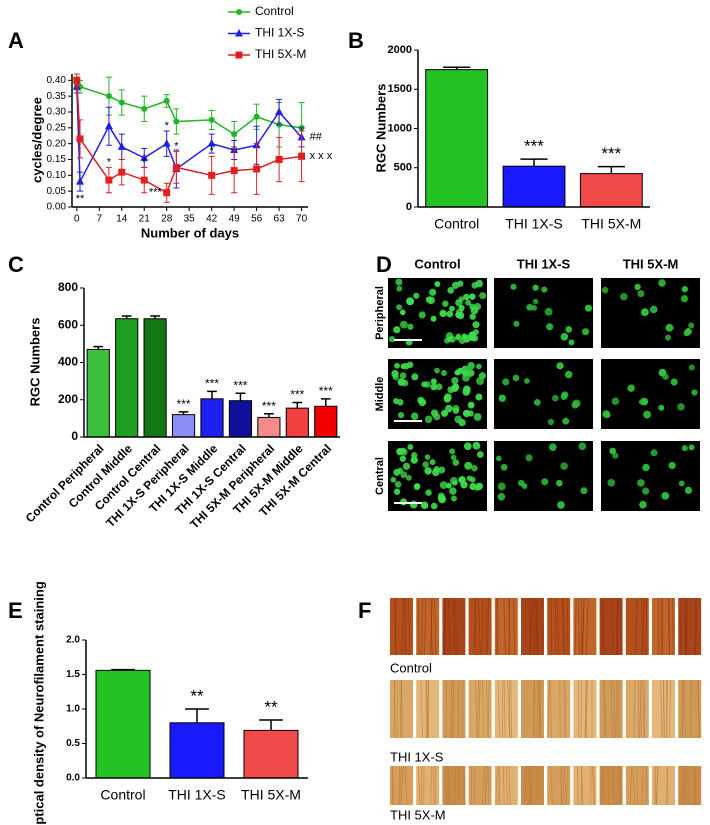 The height and width of the screenshot is (825, 710). Describe the element at coordinates (279, 33) in the screenshot. I see `legend-label: THI 1X-S` at that location.